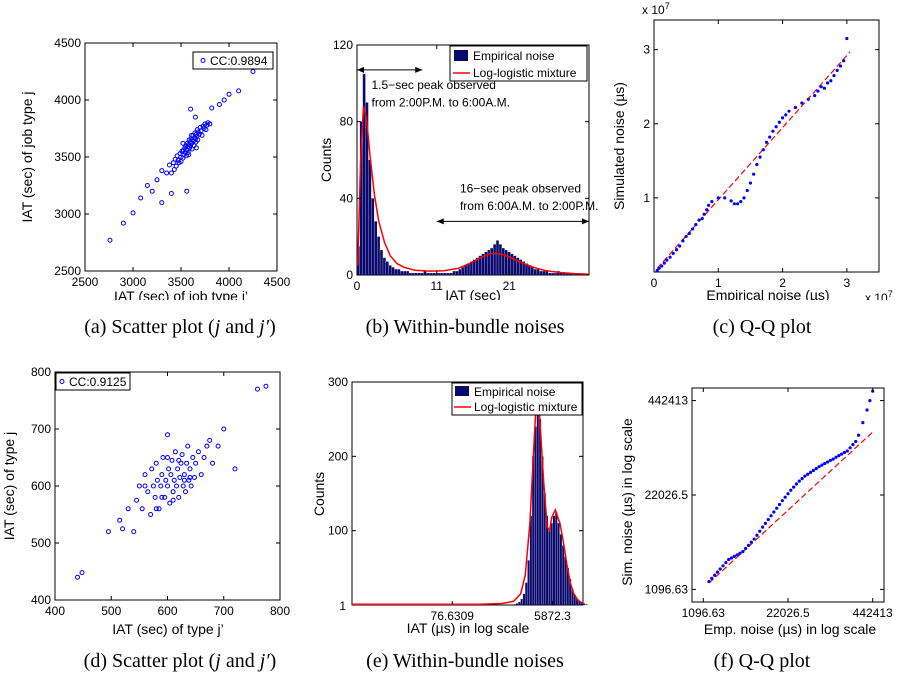  What do you see at coordinates (514, 56) in the screenshot?
I see `chart-b-legend-label-0: Empirical noise` at bounding box center [514, 56].